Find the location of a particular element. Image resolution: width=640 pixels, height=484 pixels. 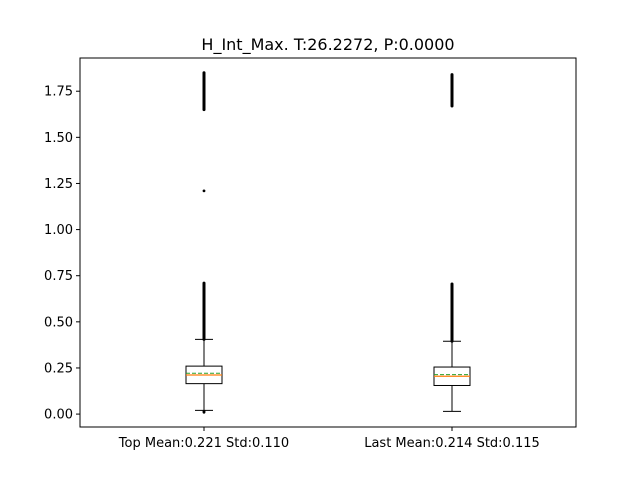

x-tick-label: Last Mean:0.214 Std:0.115 is located at coordinates (452, 443).